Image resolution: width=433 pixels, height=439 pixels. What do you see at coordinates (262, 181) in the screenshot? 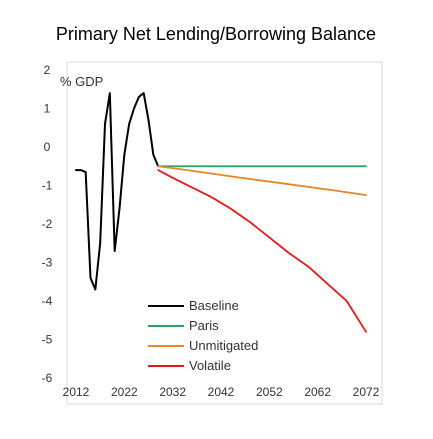
I see `series-line-unmitigated` at bounding box center [262, 181].